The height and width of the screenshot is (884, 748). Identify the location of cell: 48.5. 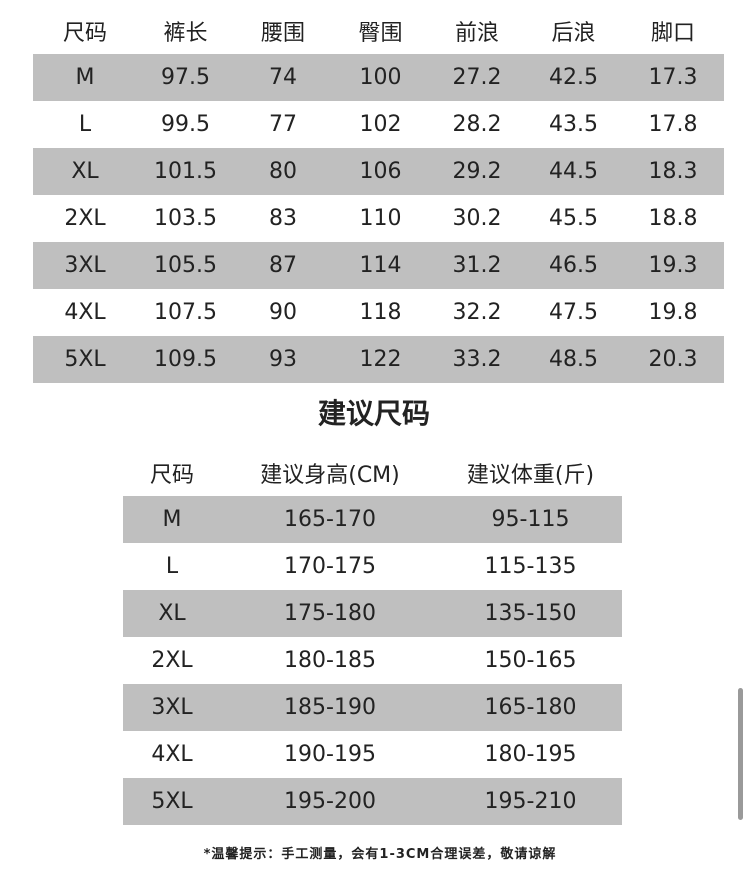
(573, 359).